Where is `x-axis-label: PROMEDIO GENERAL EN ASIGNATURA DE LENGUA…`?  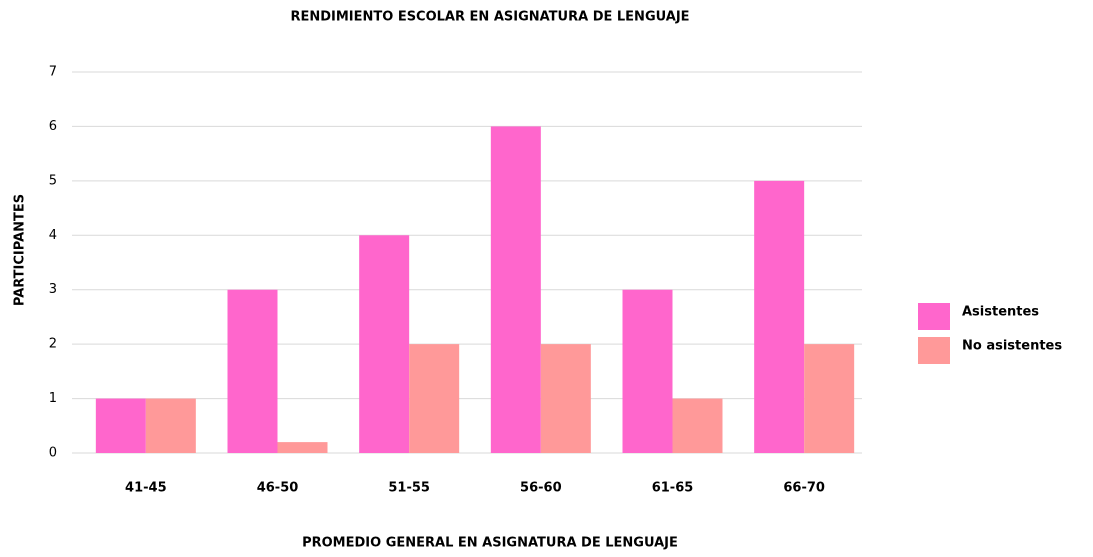 x-axis-label: PROMEDIO GENERAL EN ASIGNATURA DE LENGUA… is located at coordinates (490, 543).